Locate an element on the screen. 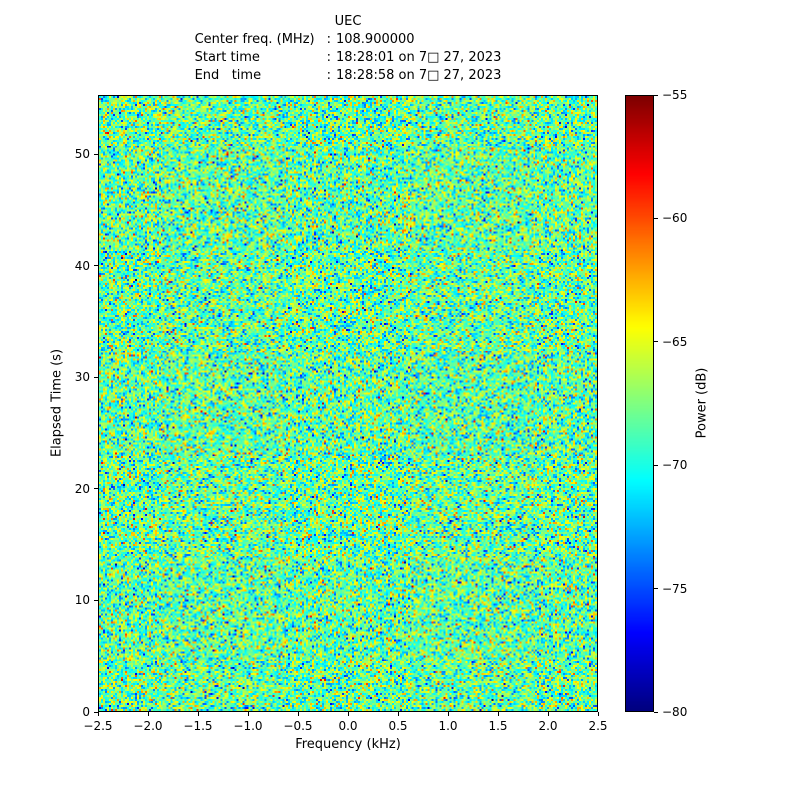  x-tick-label: 2.0 is located at coordinates (548, 726).